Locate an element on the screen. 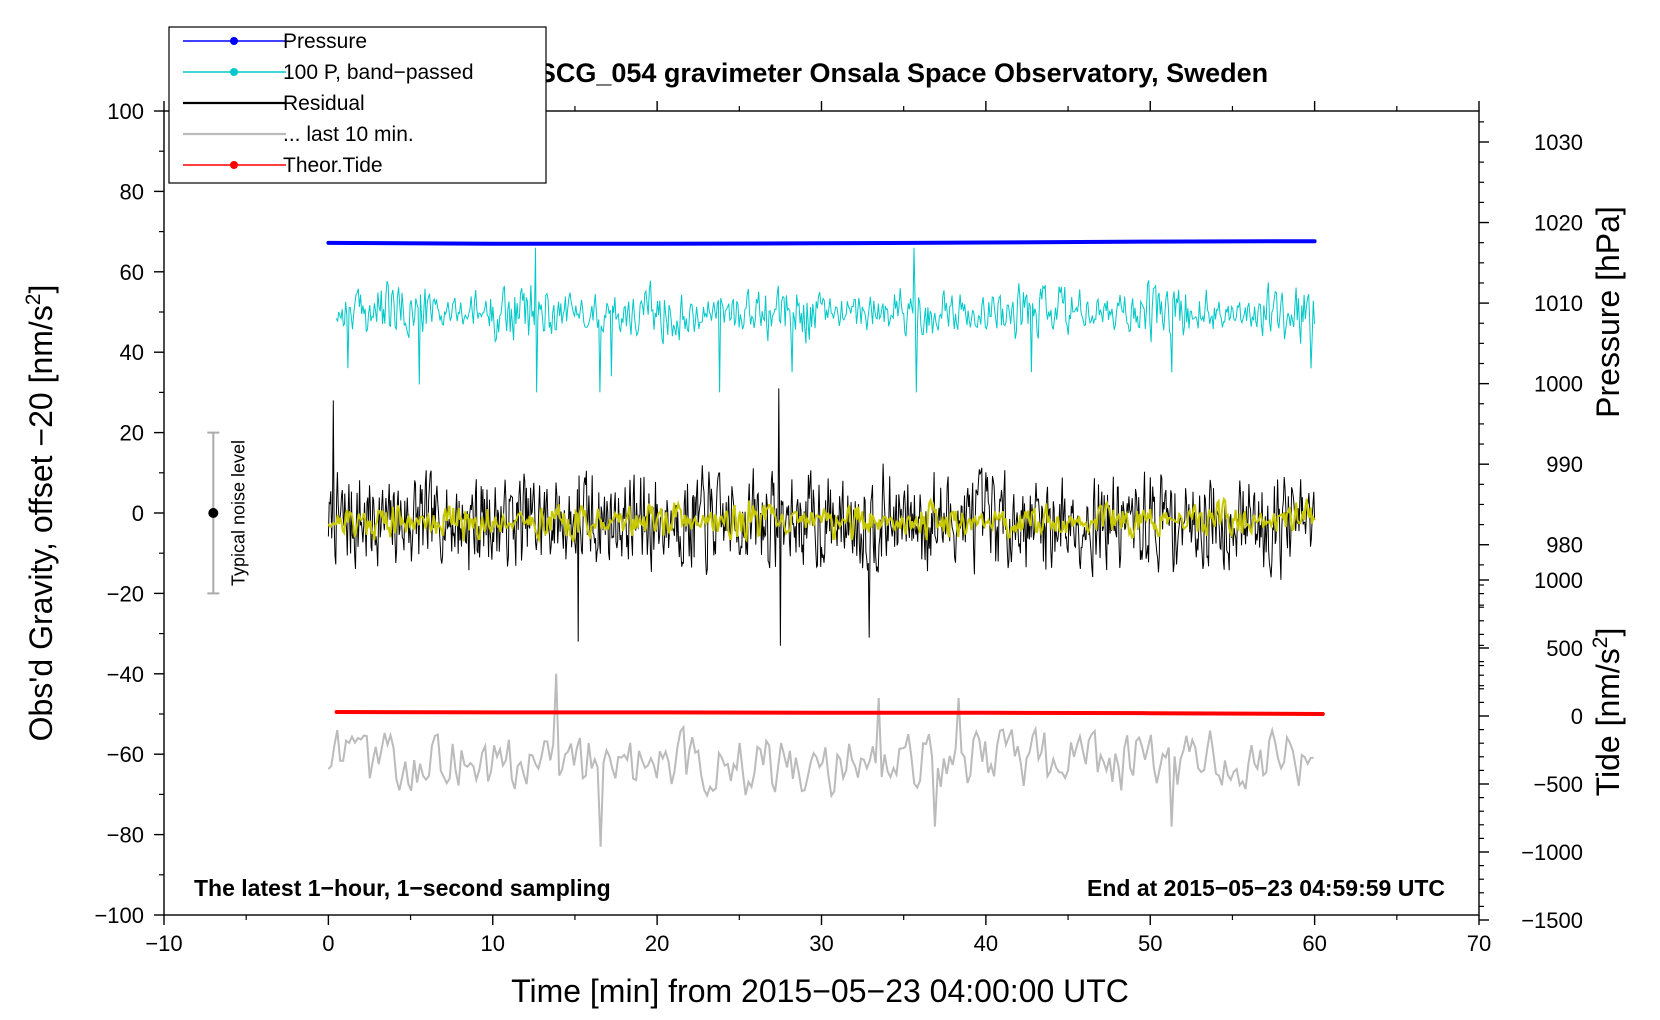 This screenshot has height=1020, width=1660. legend-item: Residual is located at coordinates (274, 103).